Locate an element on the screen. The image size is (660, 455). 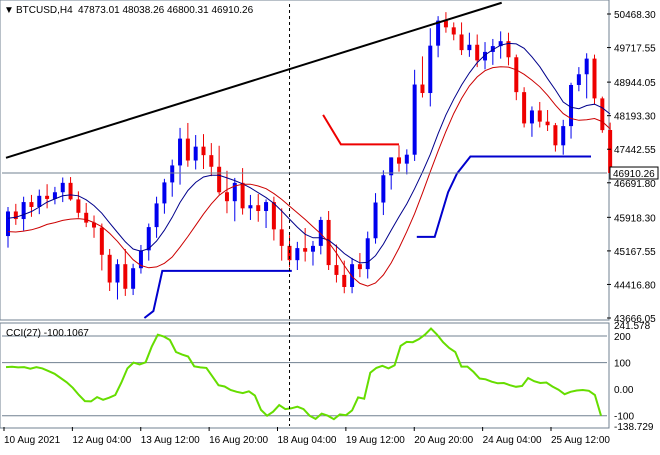
time-tick-label: 19 Aug 12:00 is located at coordinates (375, 440).